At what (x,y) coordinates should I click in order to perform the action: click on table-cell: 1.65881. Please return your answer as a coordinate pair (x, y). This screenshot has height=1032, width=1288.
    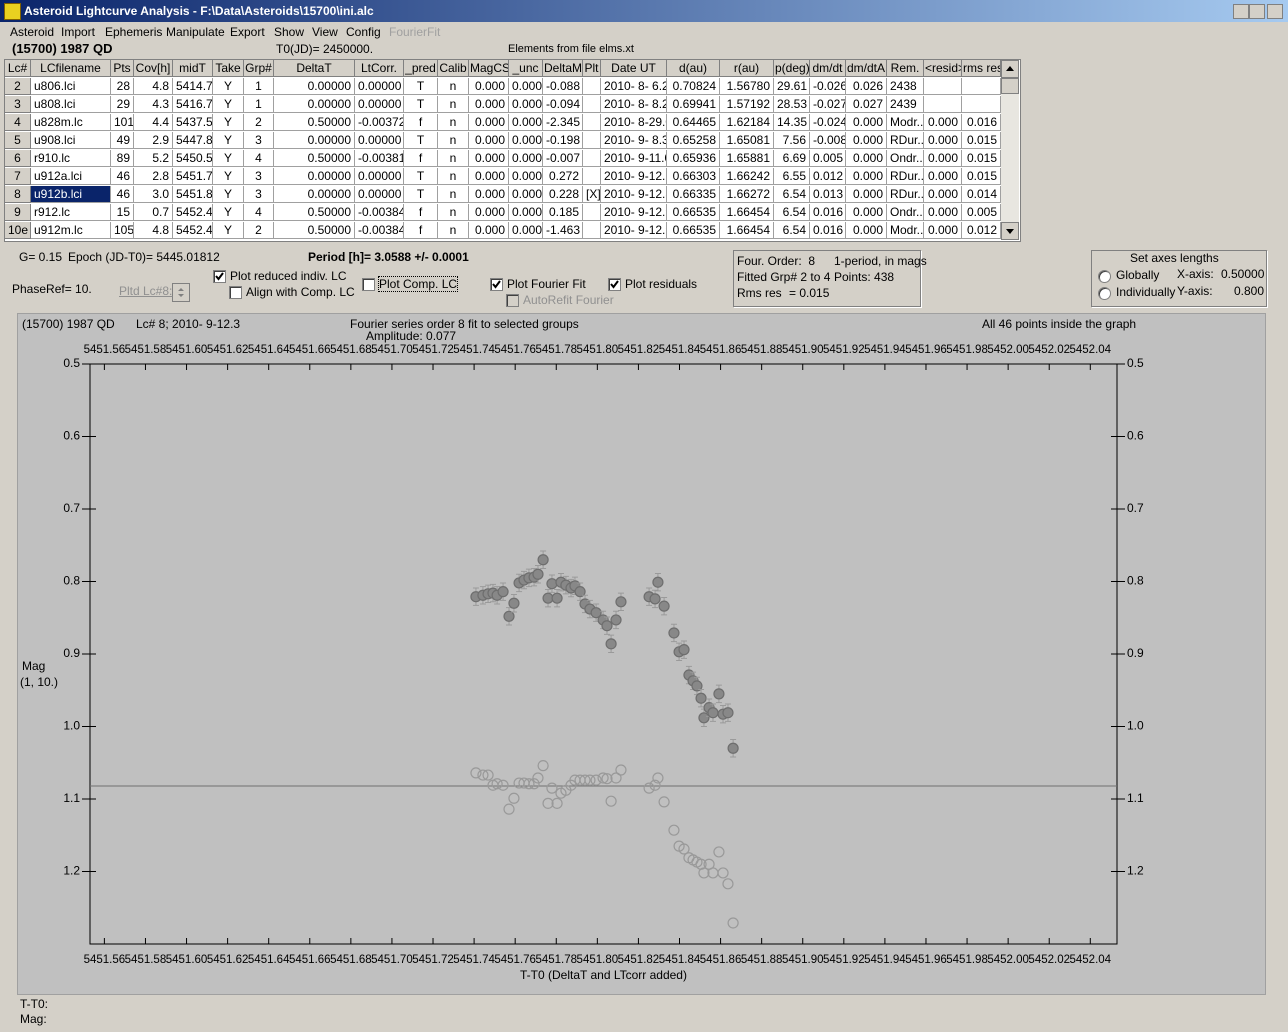
    Looking at the image, I should click on (747, 158).